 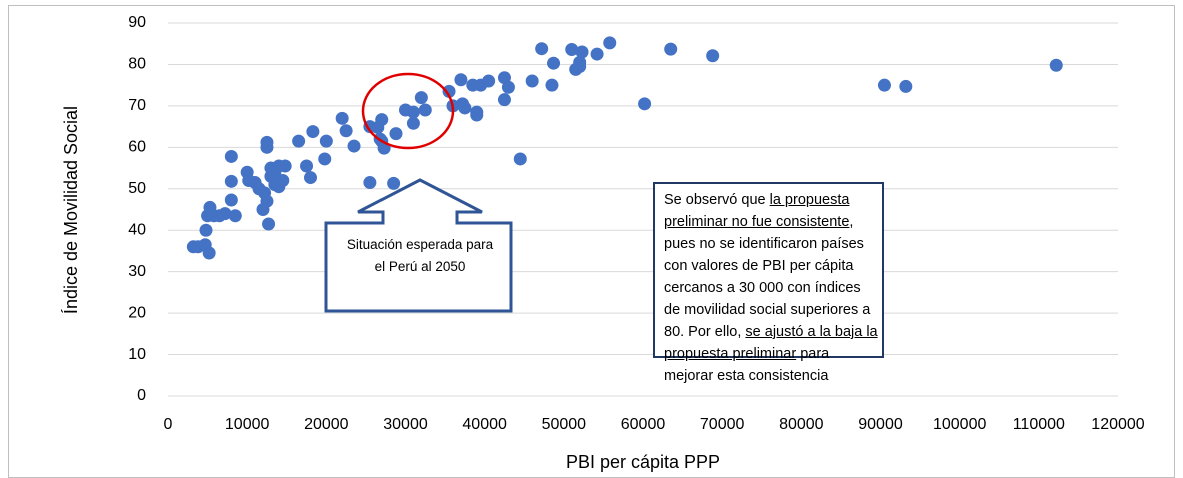 I want to click on y-tick-label: 90, so click(x=137, y=22).